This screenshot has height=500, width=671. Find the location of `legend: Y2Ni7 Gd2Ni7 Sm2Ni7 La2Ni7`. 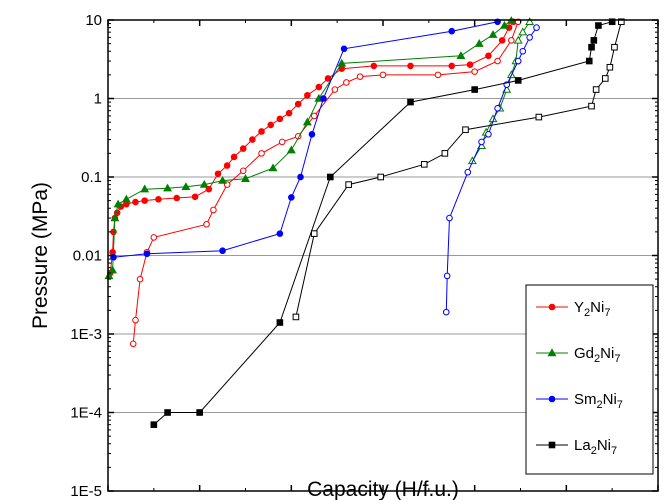

legend: Y2Ni7 Gd2Ni7 Sm2Ni7 La2Ni7 is located at coordinates (589, 379).